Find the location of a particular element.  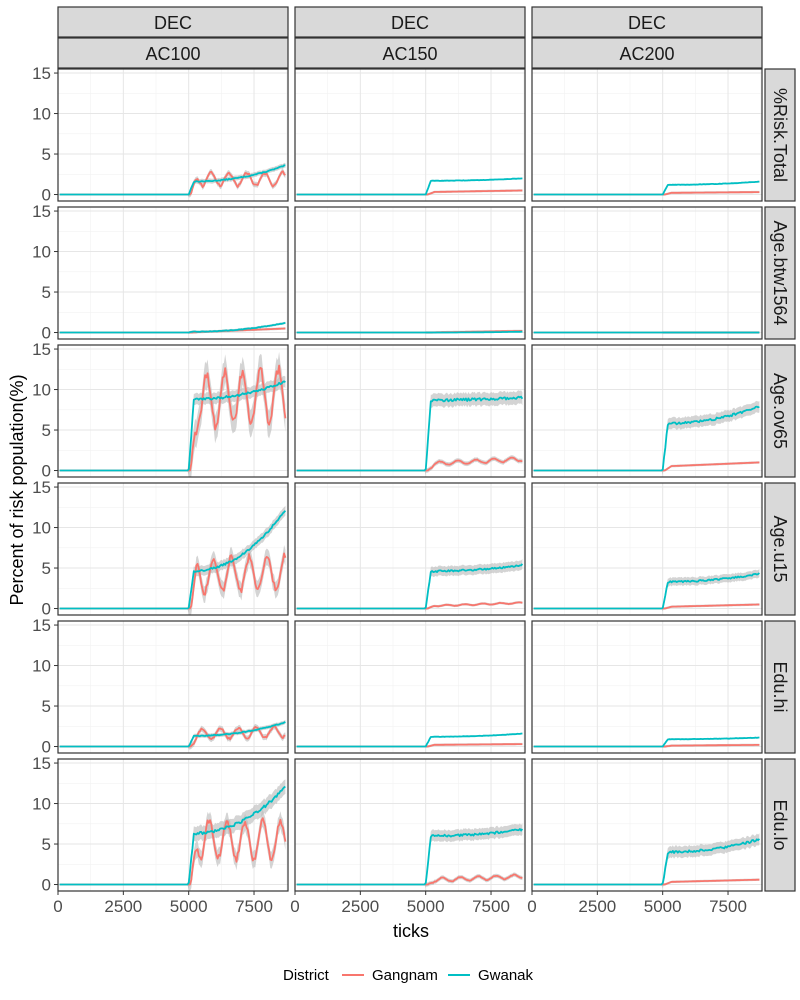

panel-edu-lo-ac150 is located at coordinates (410, 825).